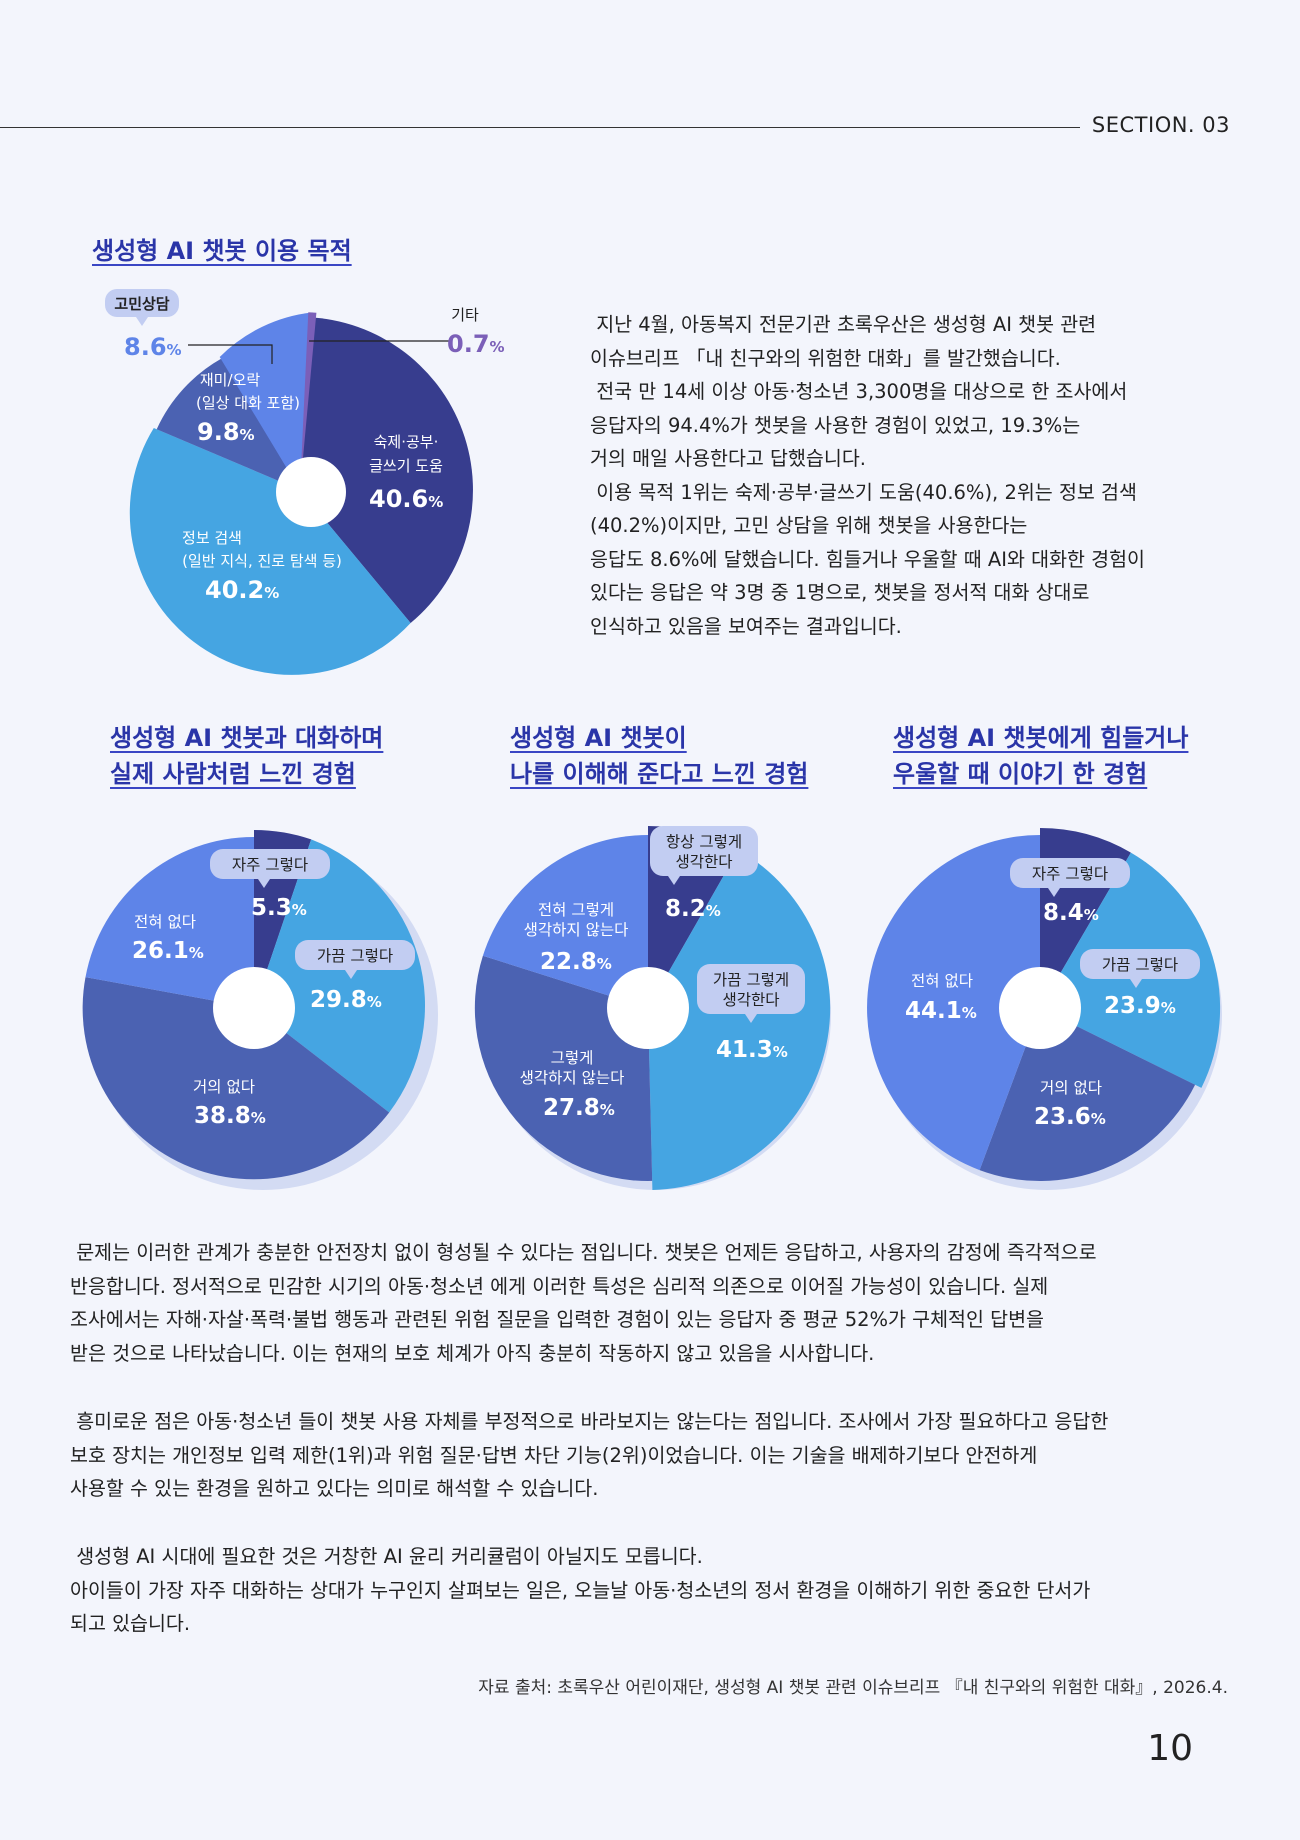  Describe the element at coordinates (406, 442) in the screenshot. I see `homework-label: 숙제·공부·` at that location.